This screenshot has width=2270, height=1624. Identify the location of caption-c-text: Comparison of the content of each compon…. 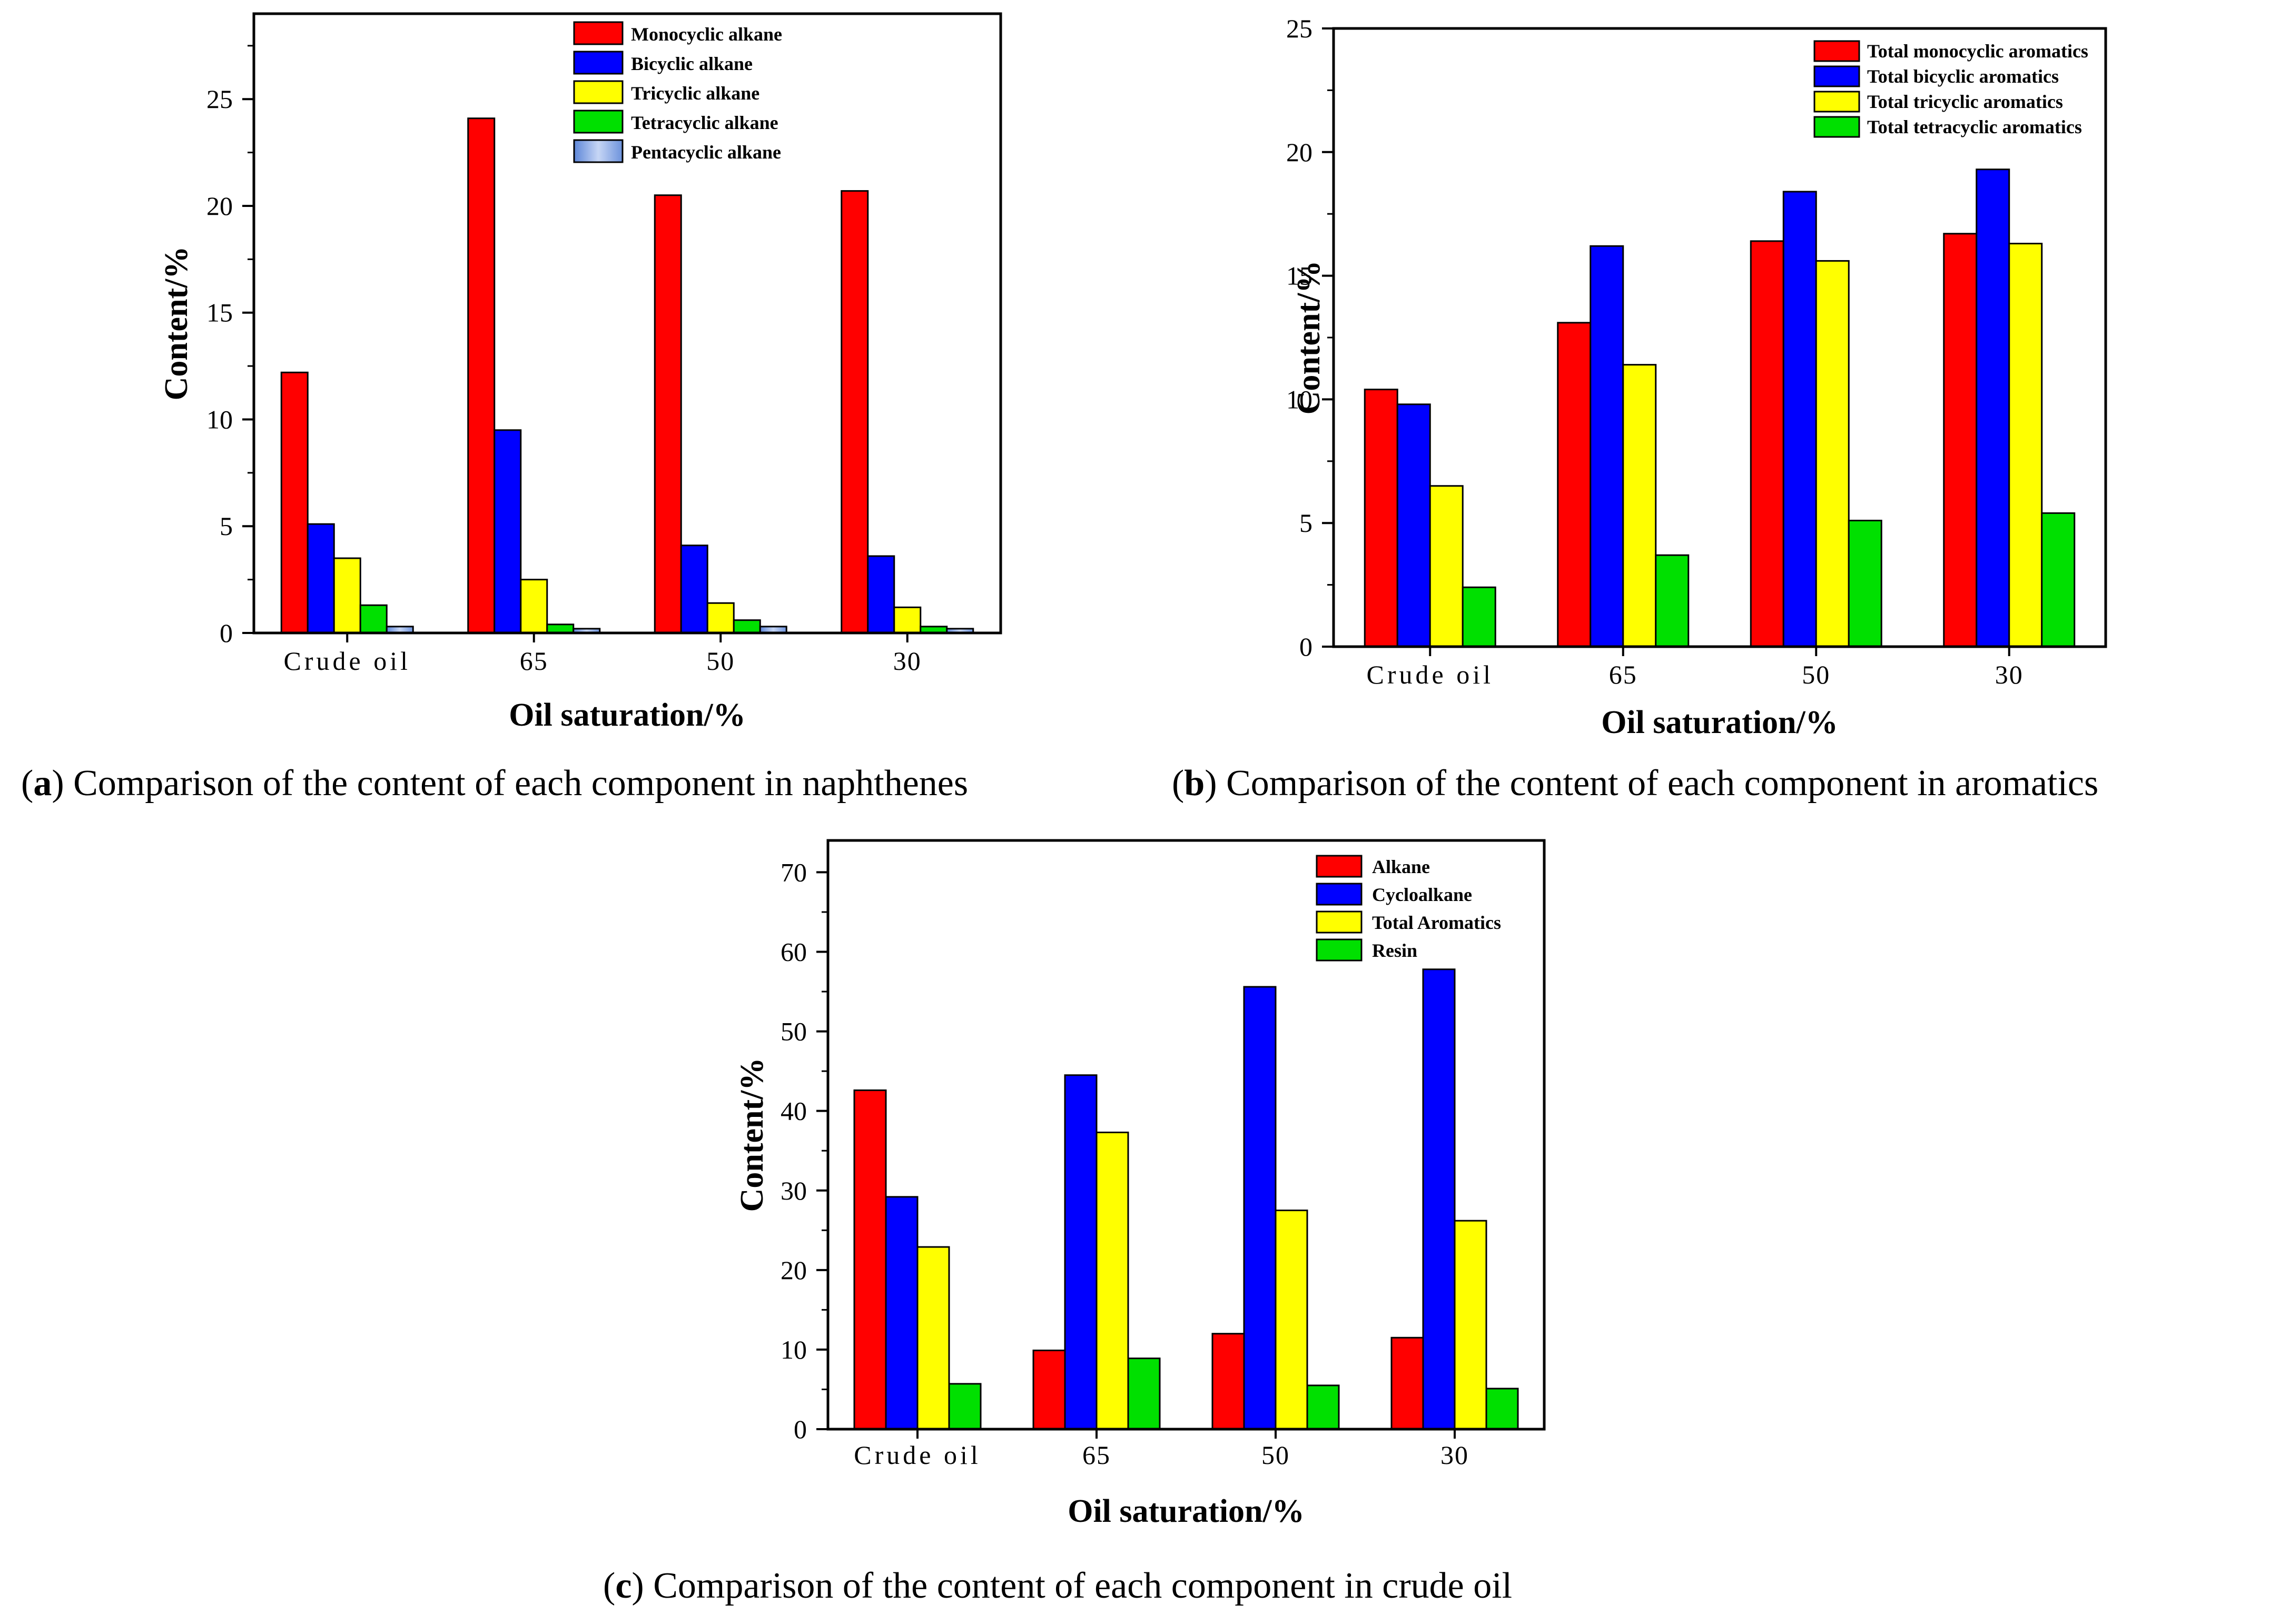
(1078, 1586).